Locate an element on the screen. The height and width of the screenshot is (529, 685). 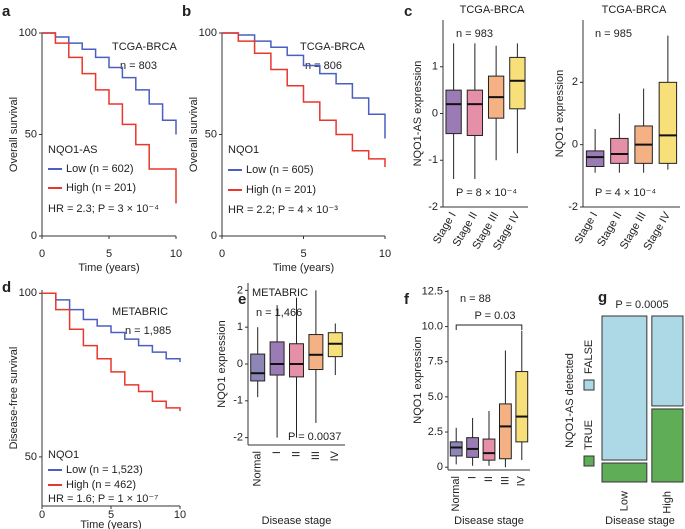
p-label: P = 0.0005 is located at coordinates (641, 305).